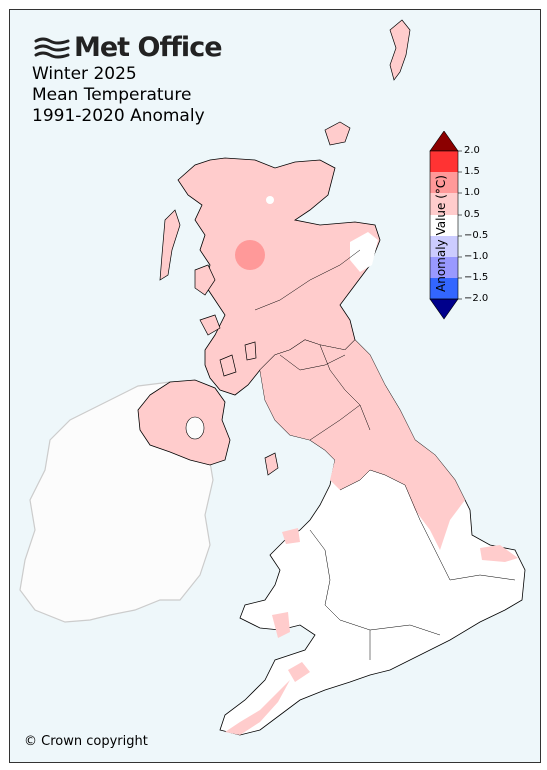 Image resolution: width=547 pixels, height=770 pixels. What do you see at coordinates (362, 445) in the screenshot?
I see `warm-anomaly-north-england` at bounding box center [362, 445].